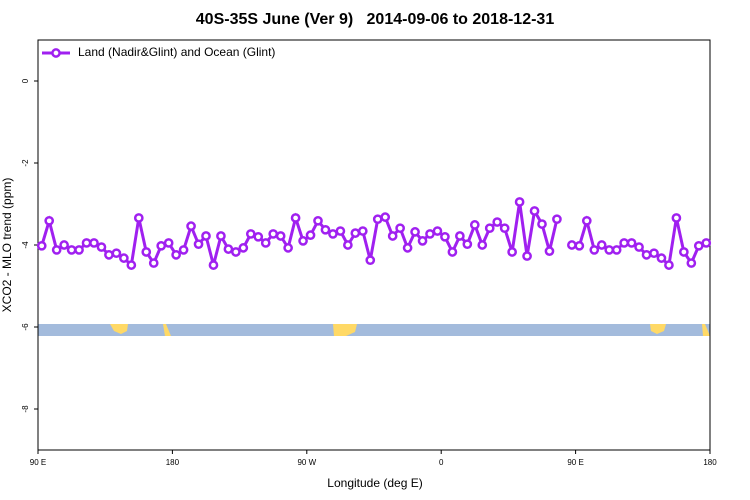 The image size is (750, 500). What do you see at coordinates (373, 235) in the screenshot?
I see `series-line` at bounding box center [373, 235].